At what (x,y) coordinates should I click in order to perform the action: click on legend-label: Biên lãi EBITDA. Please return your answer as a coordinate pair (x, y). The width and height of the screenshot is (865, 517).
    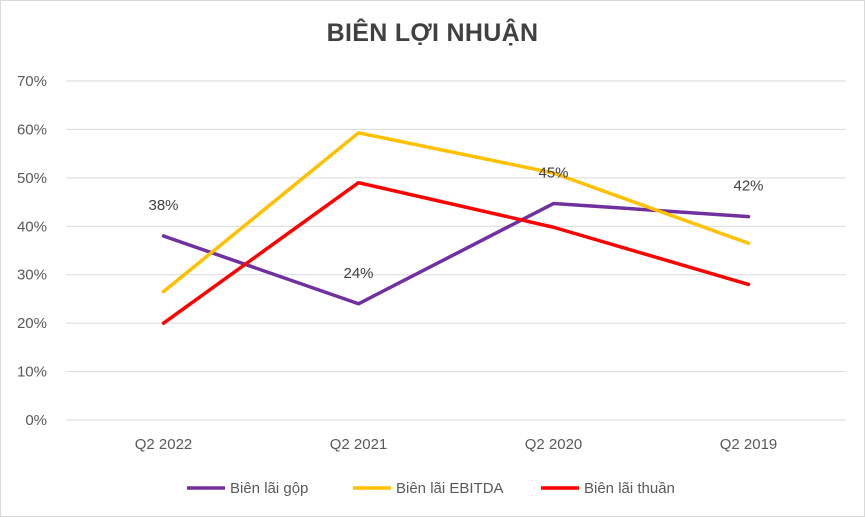
    Looking at the image, I should click on (450, 488).